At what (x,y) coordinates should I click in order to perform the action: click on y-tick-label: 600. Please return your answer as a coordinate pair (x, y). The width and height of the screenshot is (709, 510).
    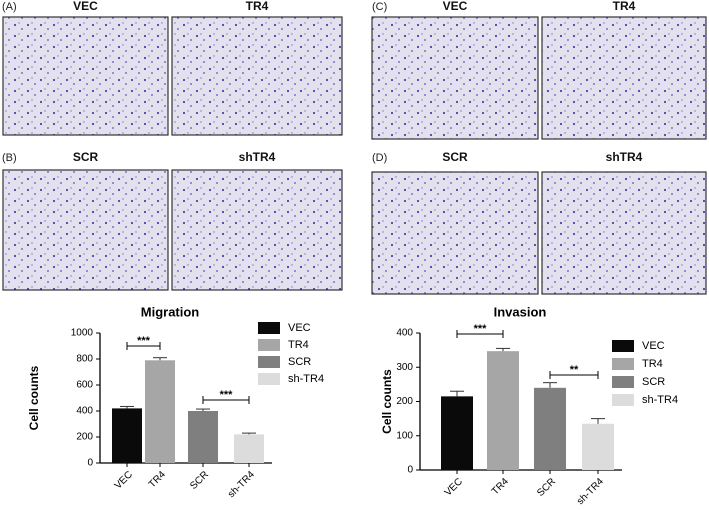
    Looking at the image, I should click on (84, 385).